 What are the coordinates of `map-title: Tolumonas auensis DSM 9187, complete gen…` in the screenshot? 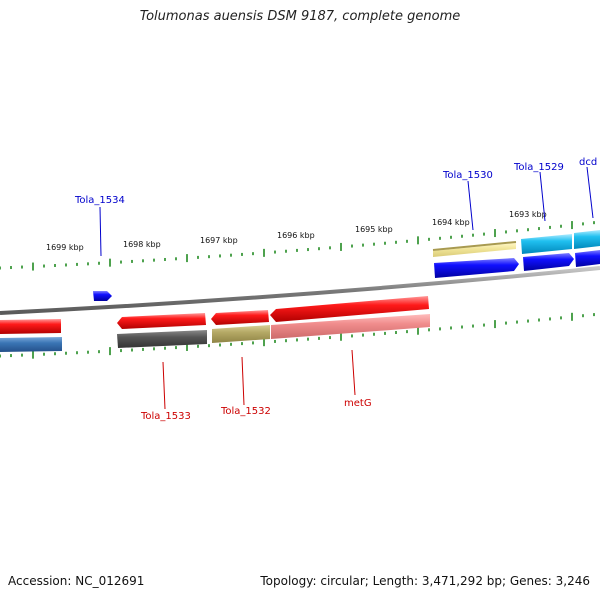 It's located at (300, 16).